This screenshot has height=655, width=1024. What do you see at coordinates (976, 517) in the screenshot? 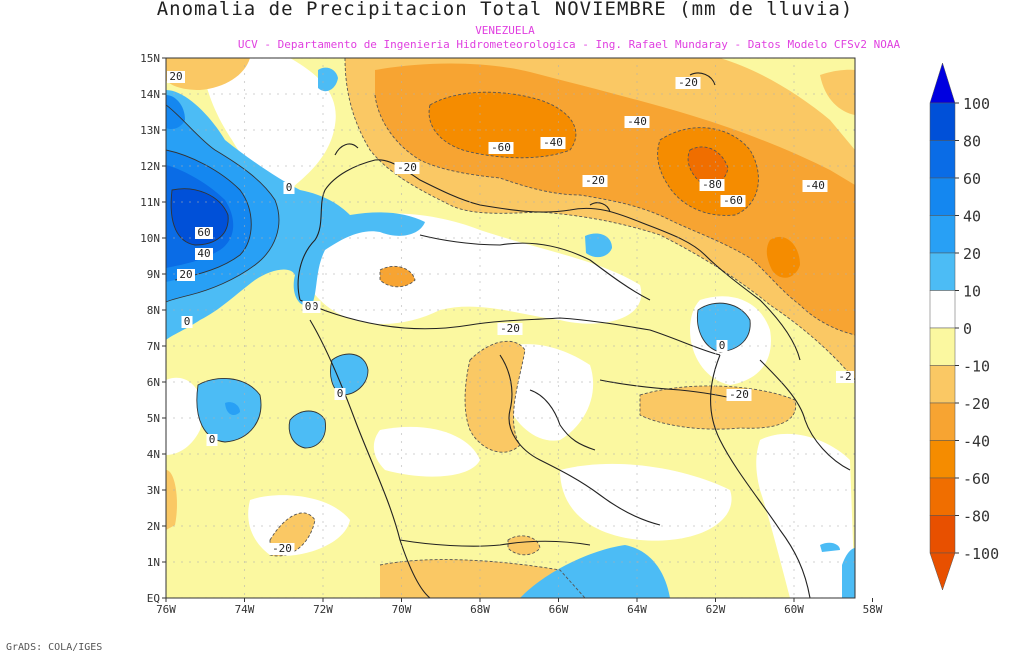
I see `colorbar-label: -80` at bounding box center [976, 517].